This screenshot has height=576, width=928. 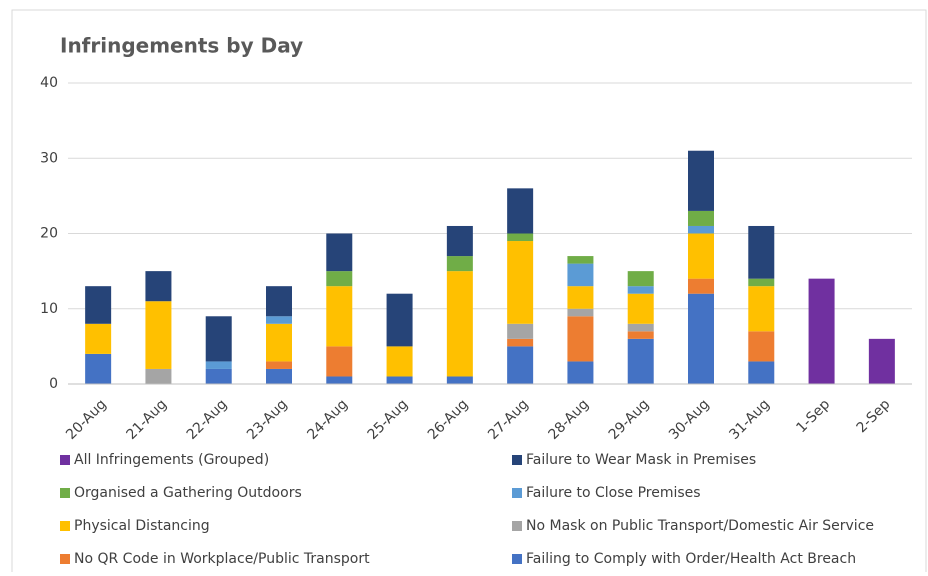 I want to click on legend-label: Organised a Gathering Outdoors, so click(x=188, y=493).